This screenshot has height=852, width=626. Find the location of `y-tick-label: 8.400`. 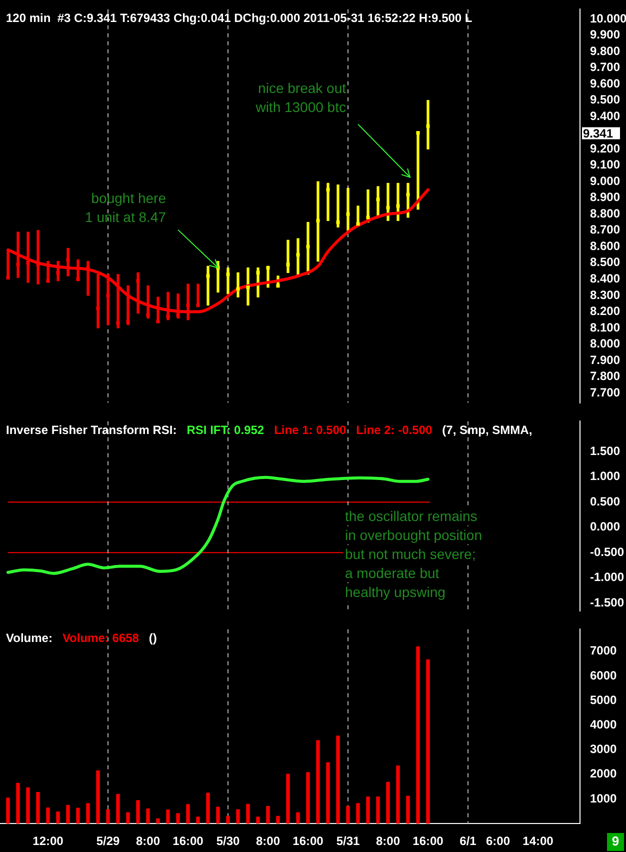

y-tick-label: 8.400 is located at coordinates (605, 279).